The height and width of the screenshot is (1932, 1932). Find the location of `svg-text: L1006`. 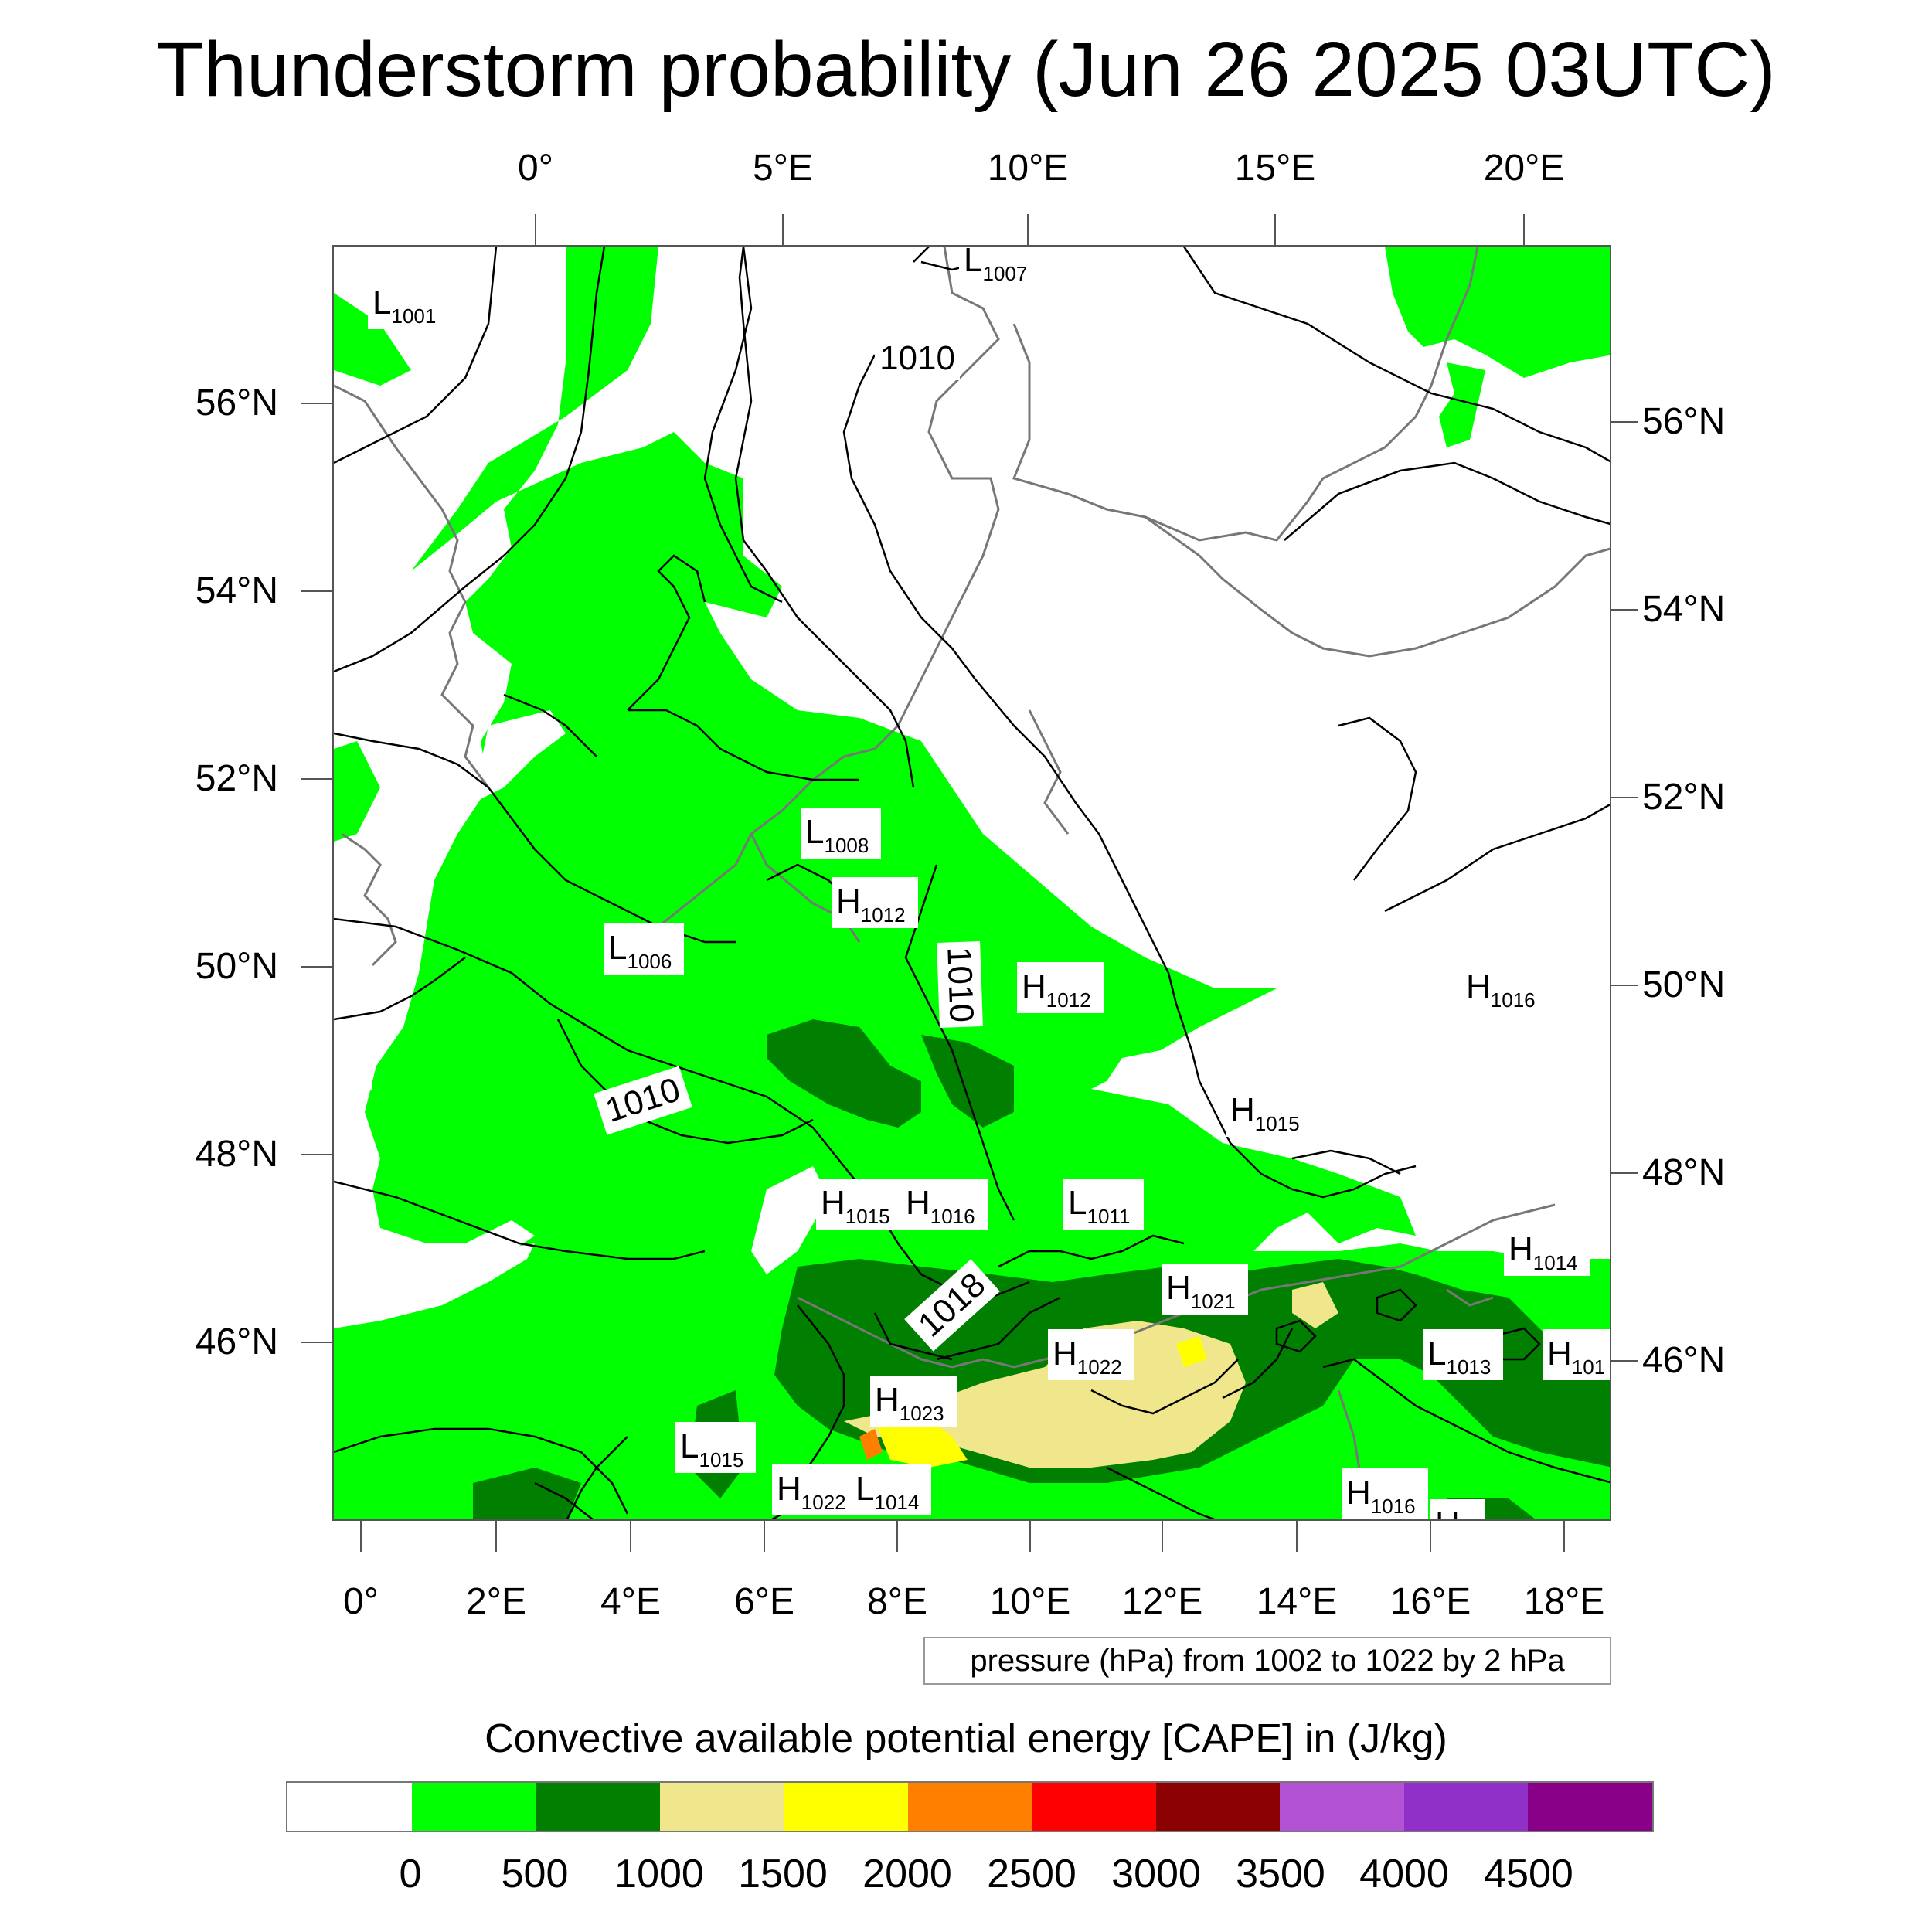

svg-text: L1006 is located at coordinates (640, 951).